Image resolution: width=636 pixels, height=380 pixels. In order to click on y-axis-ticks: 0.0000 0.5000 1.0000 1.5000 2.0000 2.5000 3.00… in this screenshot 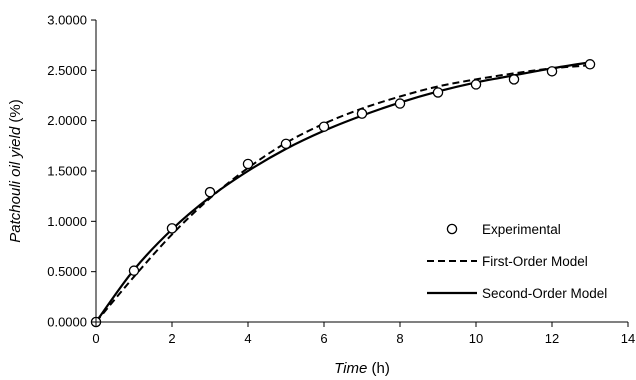, I will do `click(71, 171)`.